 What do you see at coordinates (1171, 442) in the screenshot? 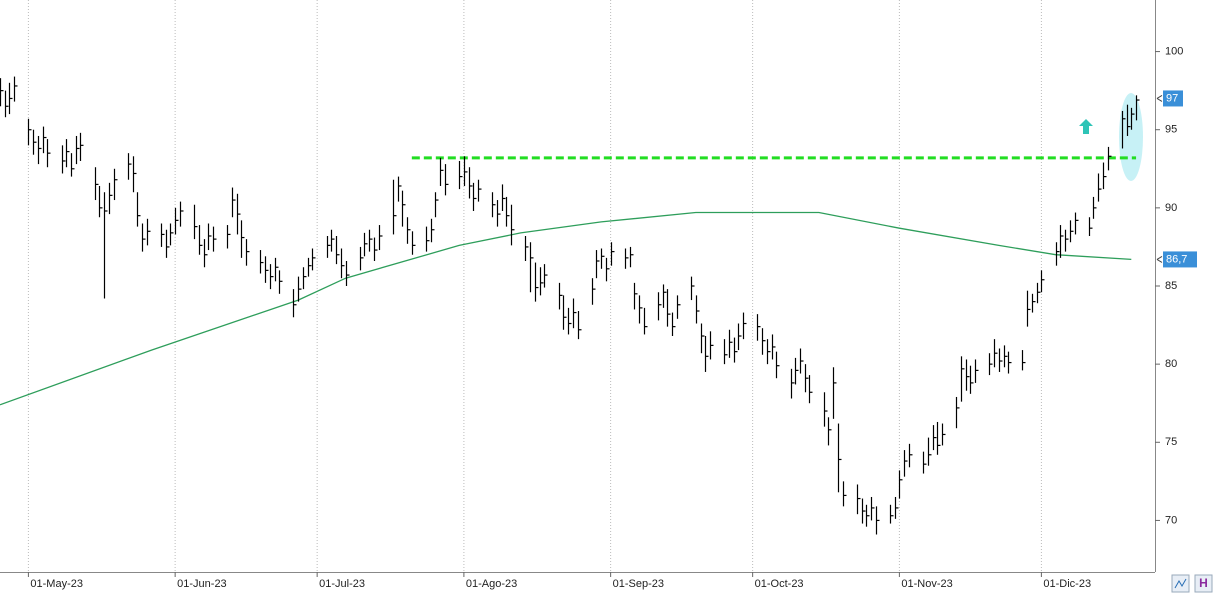
I see `y-tick-label: 75` at bounding box center [1171, 442].